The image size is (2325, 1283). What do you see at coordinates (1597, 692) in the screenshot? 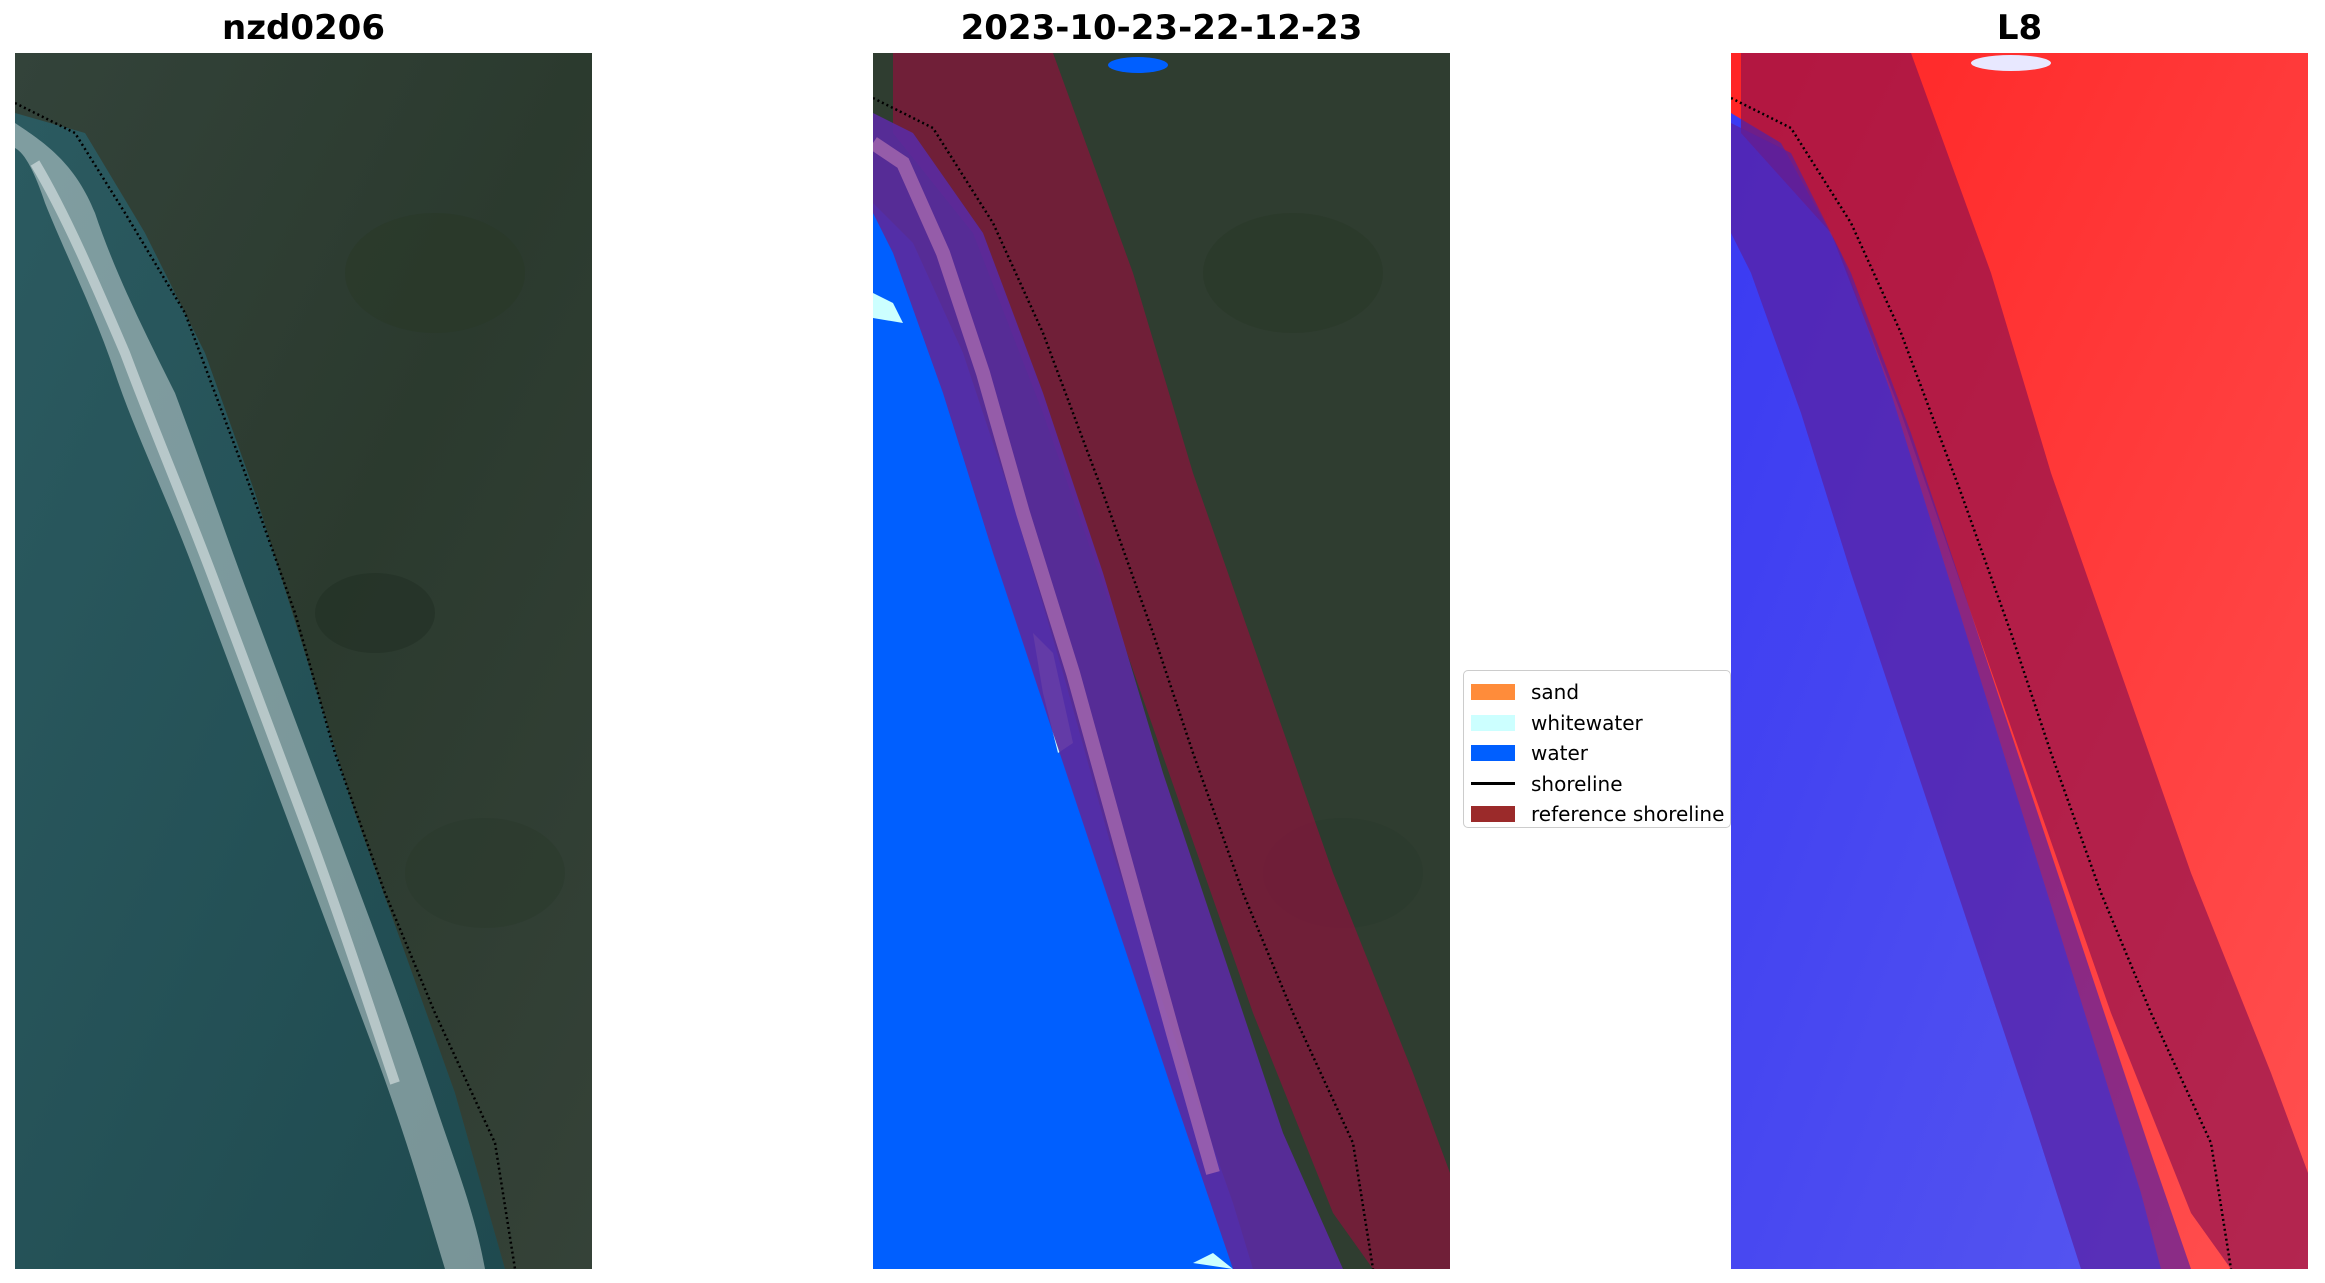
I see `legend-item-sand: sand` at bounding box center [1597, 692].